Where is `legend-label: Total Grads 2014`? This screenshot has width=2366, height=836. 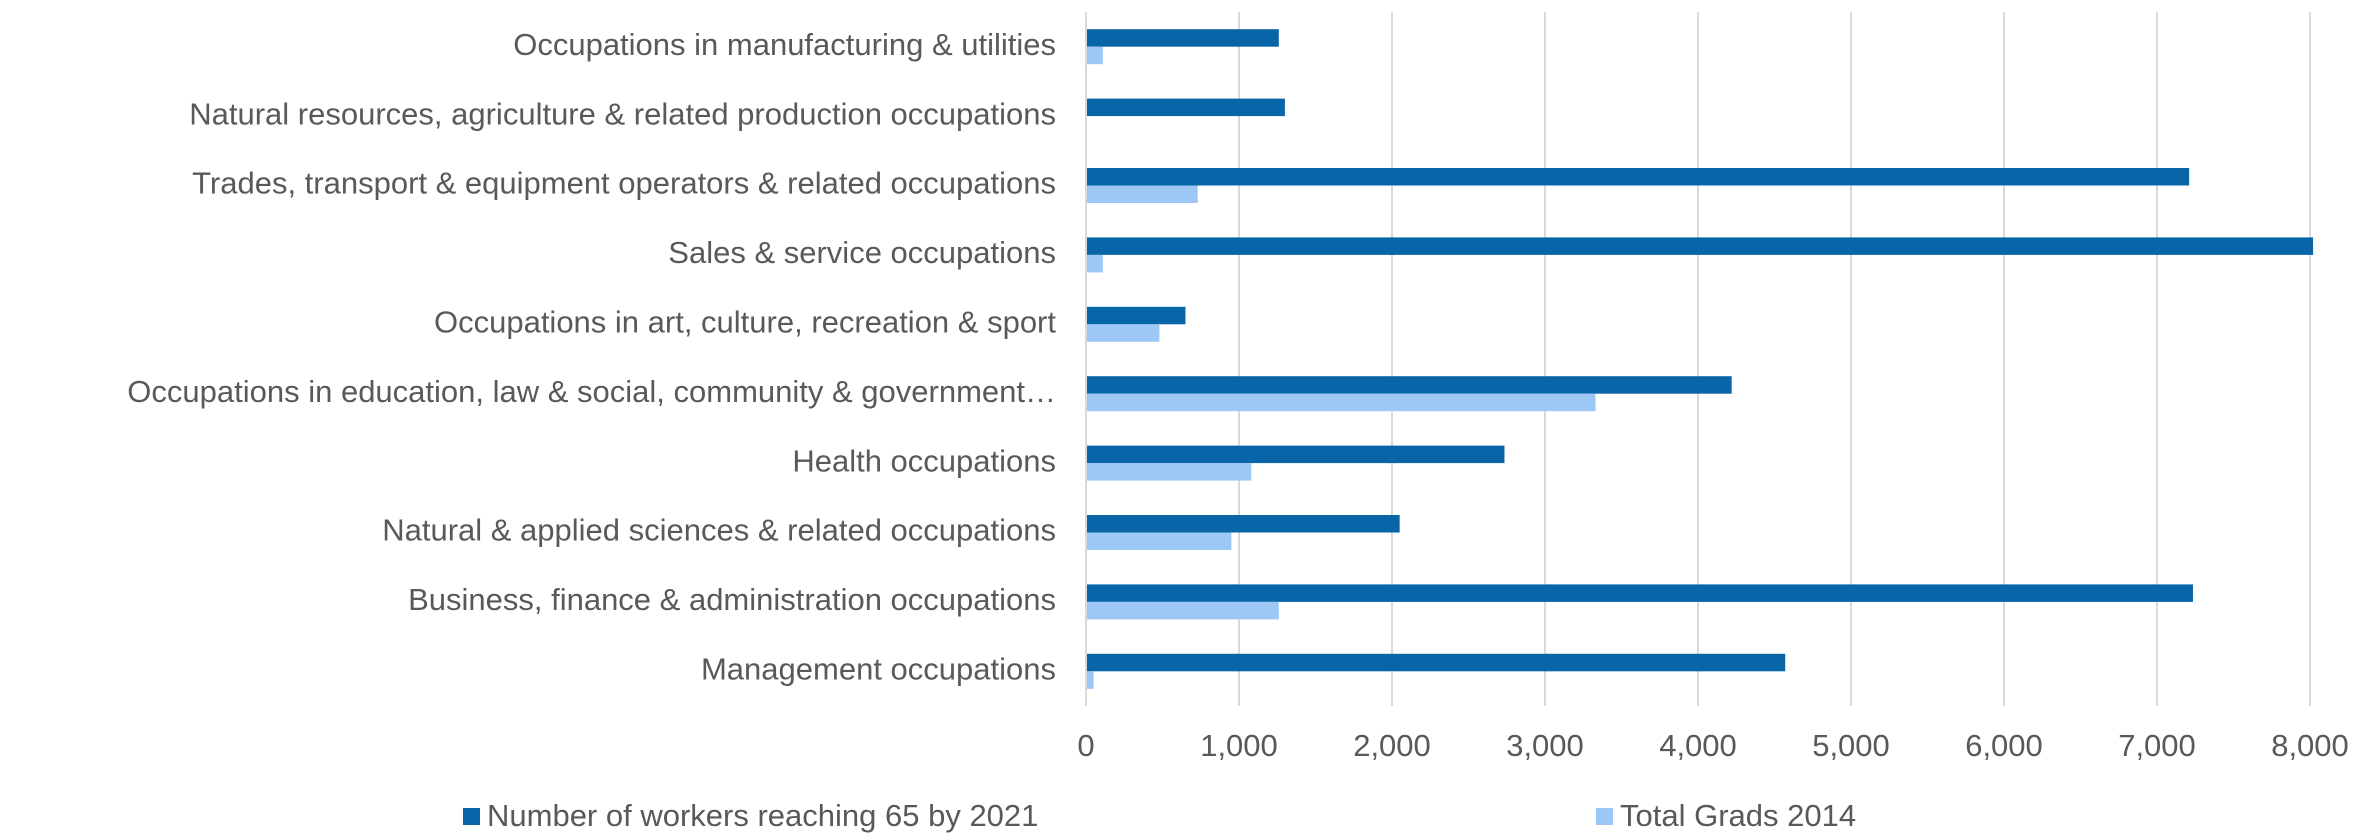 legend-label: Total Grads 2014 is located at coordinates (1738, 815).